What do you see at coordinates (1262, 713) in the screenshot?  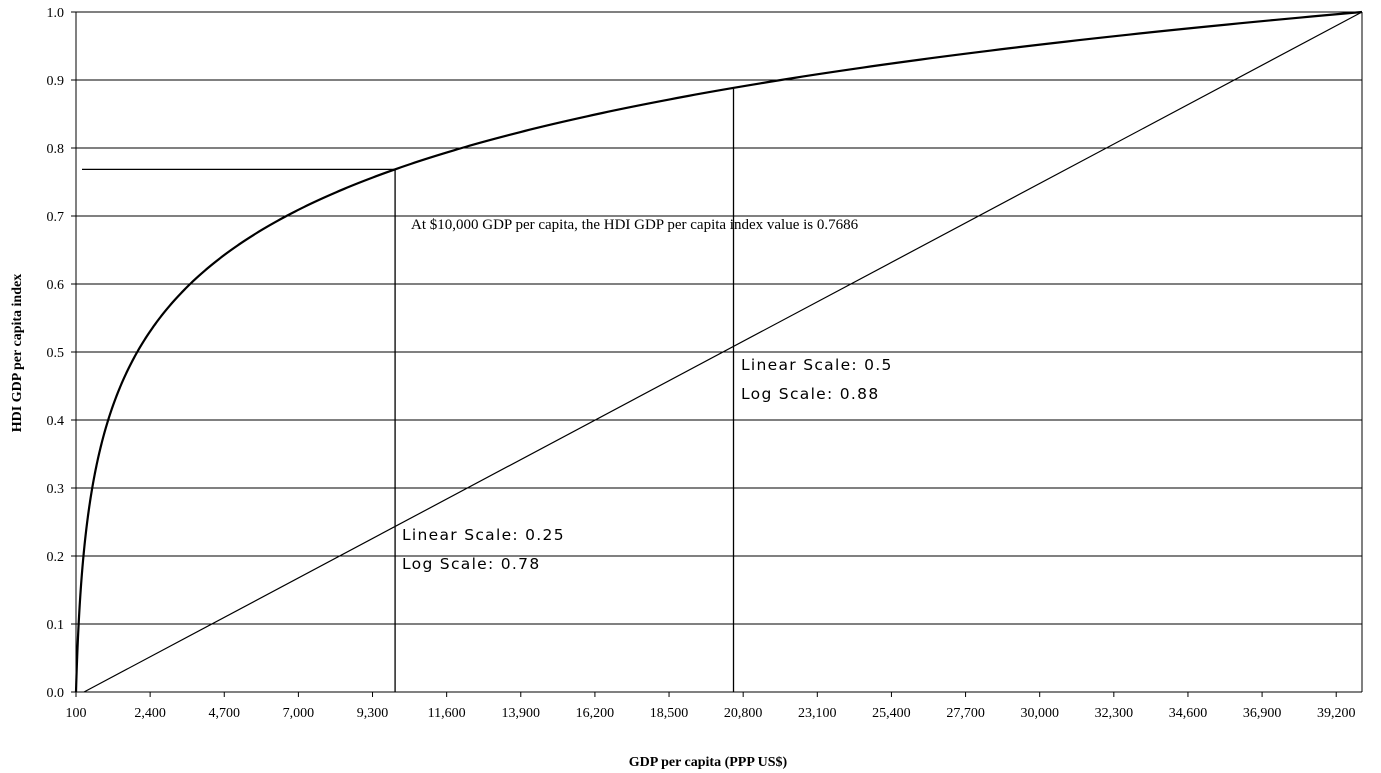 I see `x-tick-label-16: 36,900` at bounding box center [1262, 713].